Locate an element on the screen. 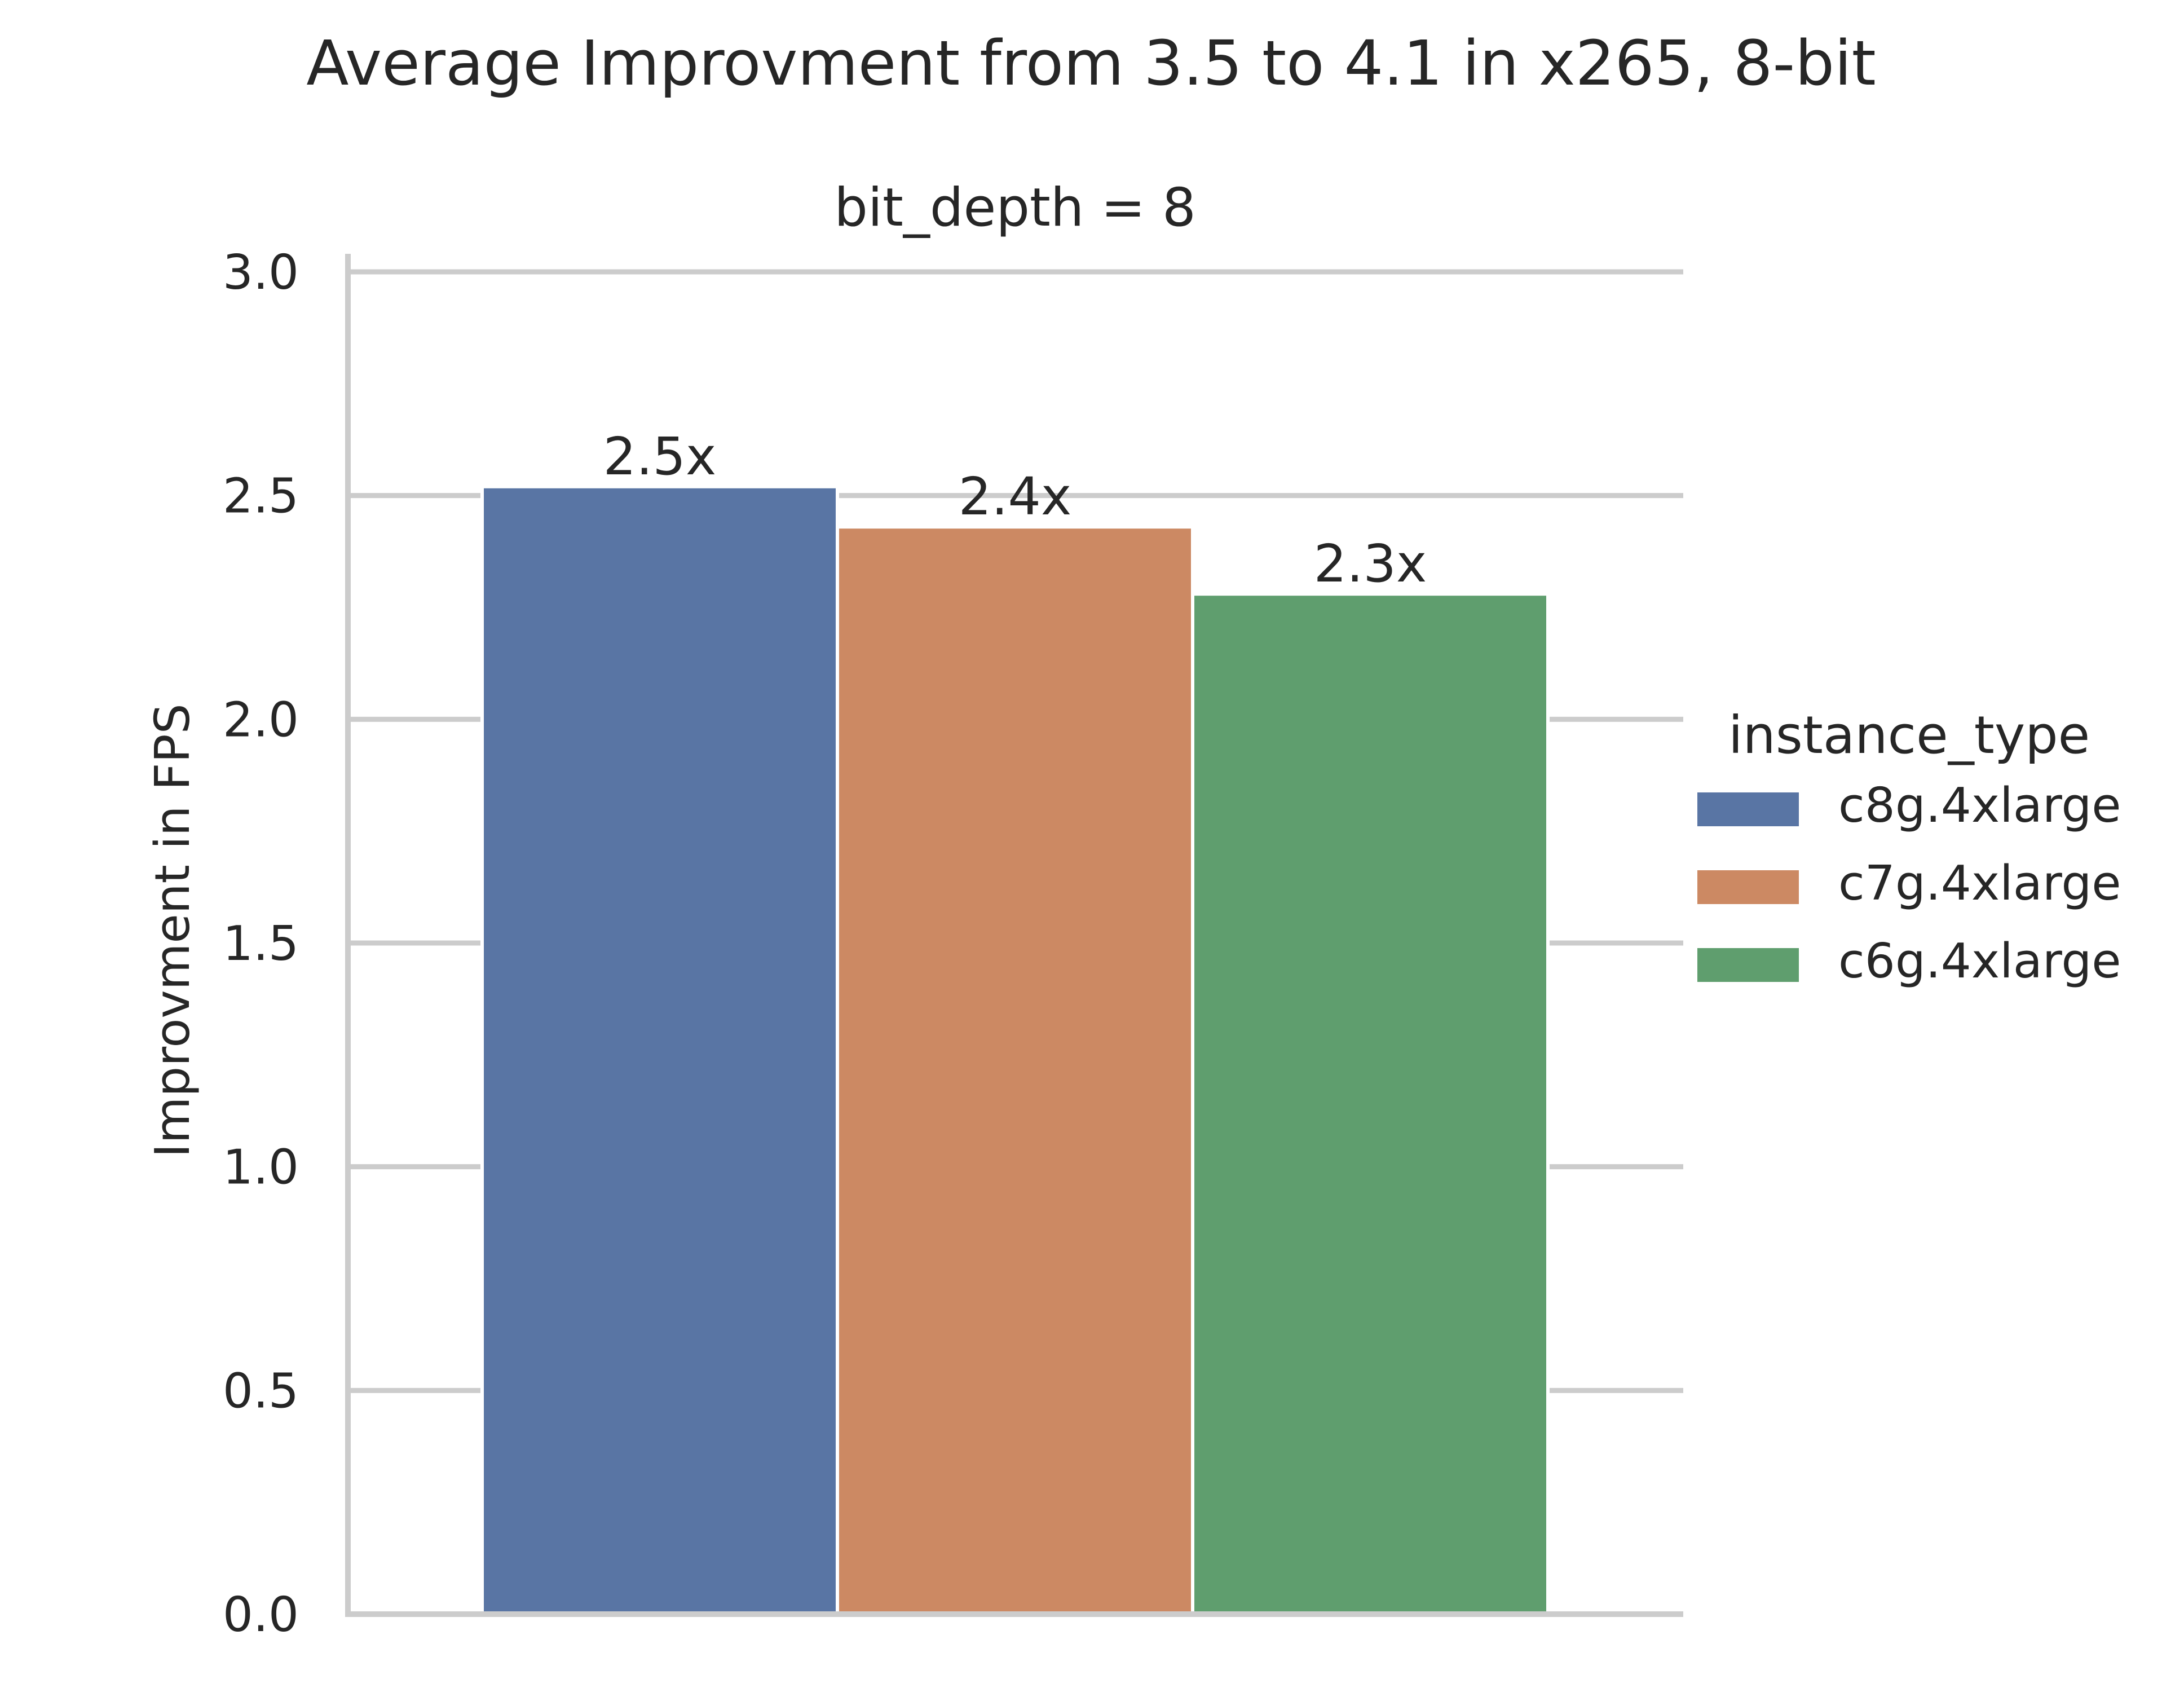 Image resolution: width=2184 pixels, height=1692 pixels. bar-c7g.4xlarge is located at coordinates (1015, 1070).